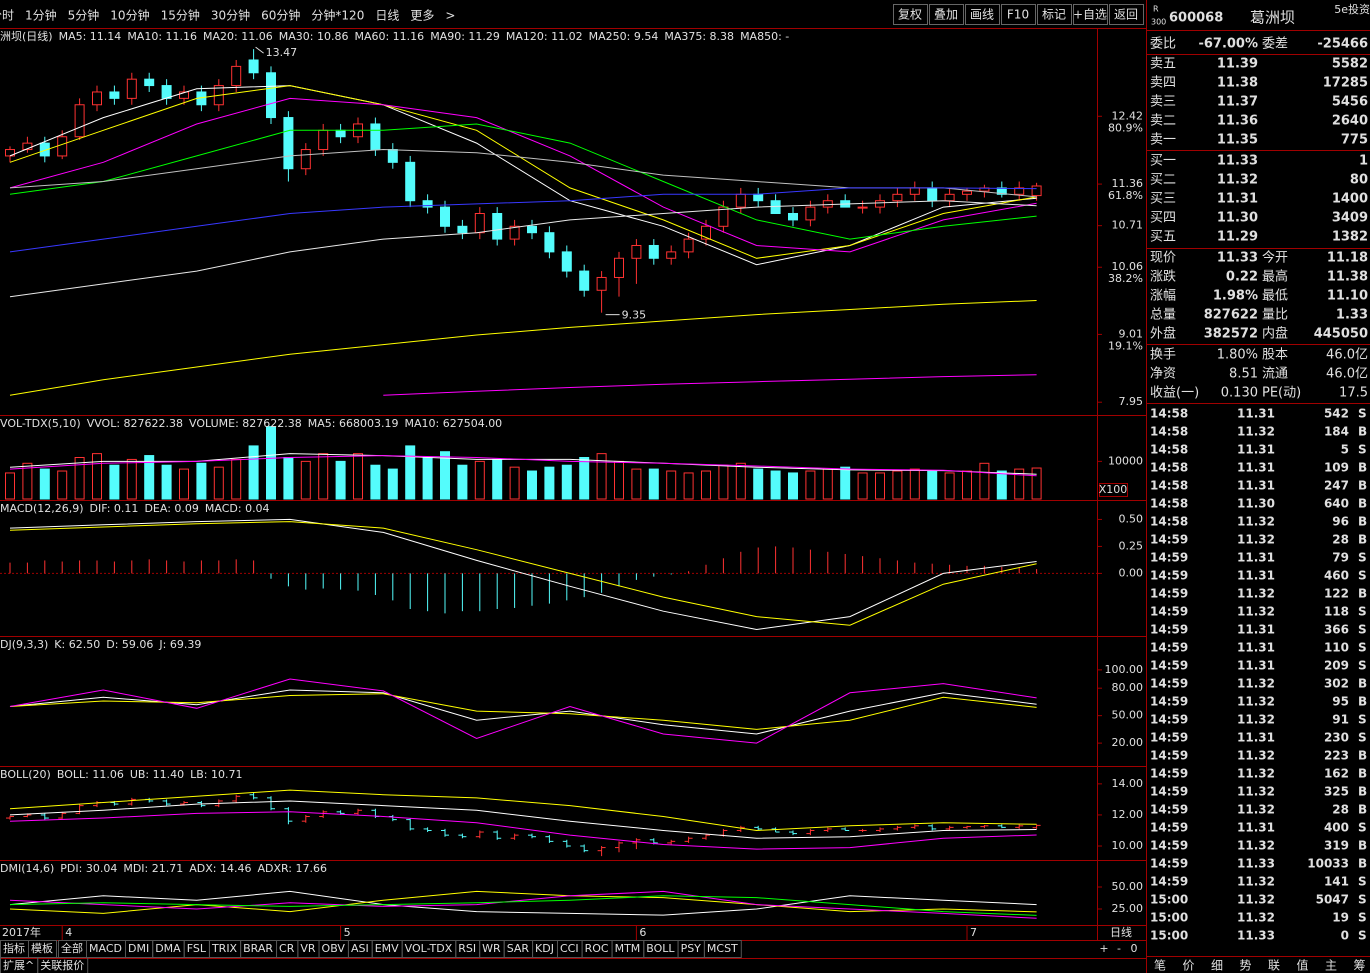 Image resolution: width=1370 pixels, height=973 pixels. Describe the element at coordinates (84, 15) in the screenshot. I see `period-tab: 5分钟` at that location.